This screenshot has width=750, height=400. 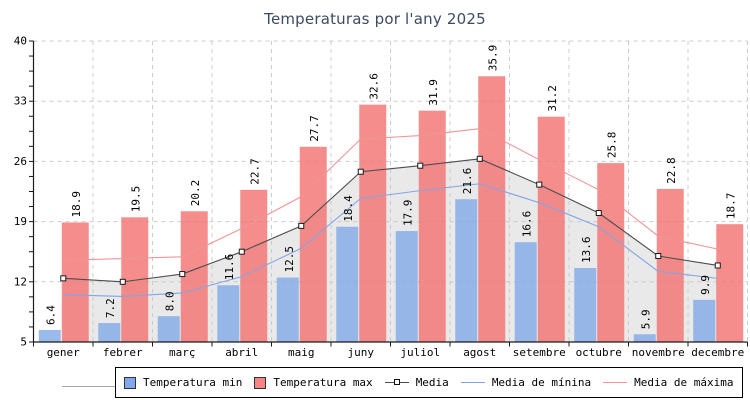 I want to click on y-tick-label: 26, so click(x=20, y=161).